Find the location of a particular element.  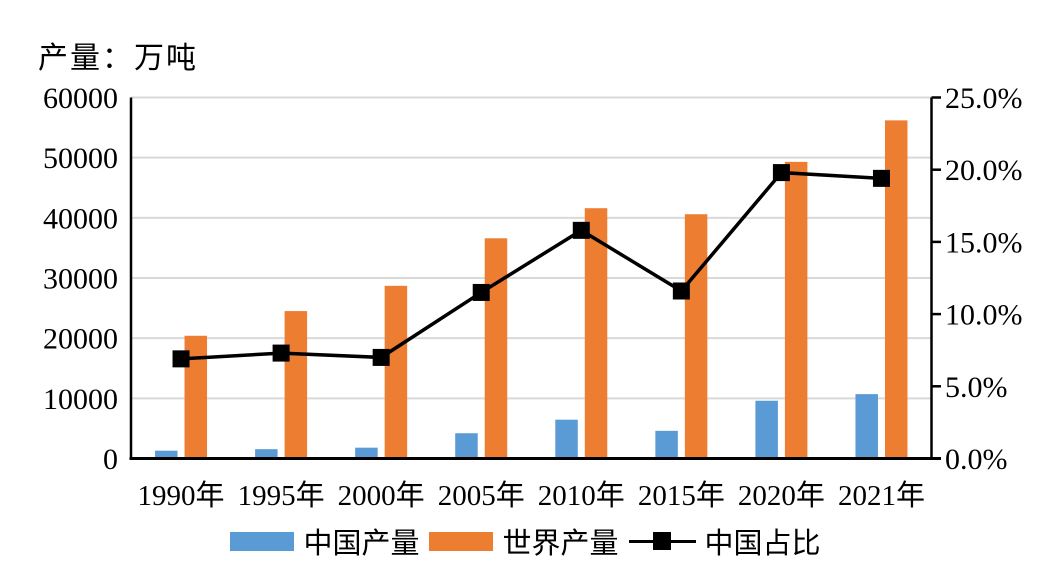

bar-world-1995年 is located at coordinates (296, 385).